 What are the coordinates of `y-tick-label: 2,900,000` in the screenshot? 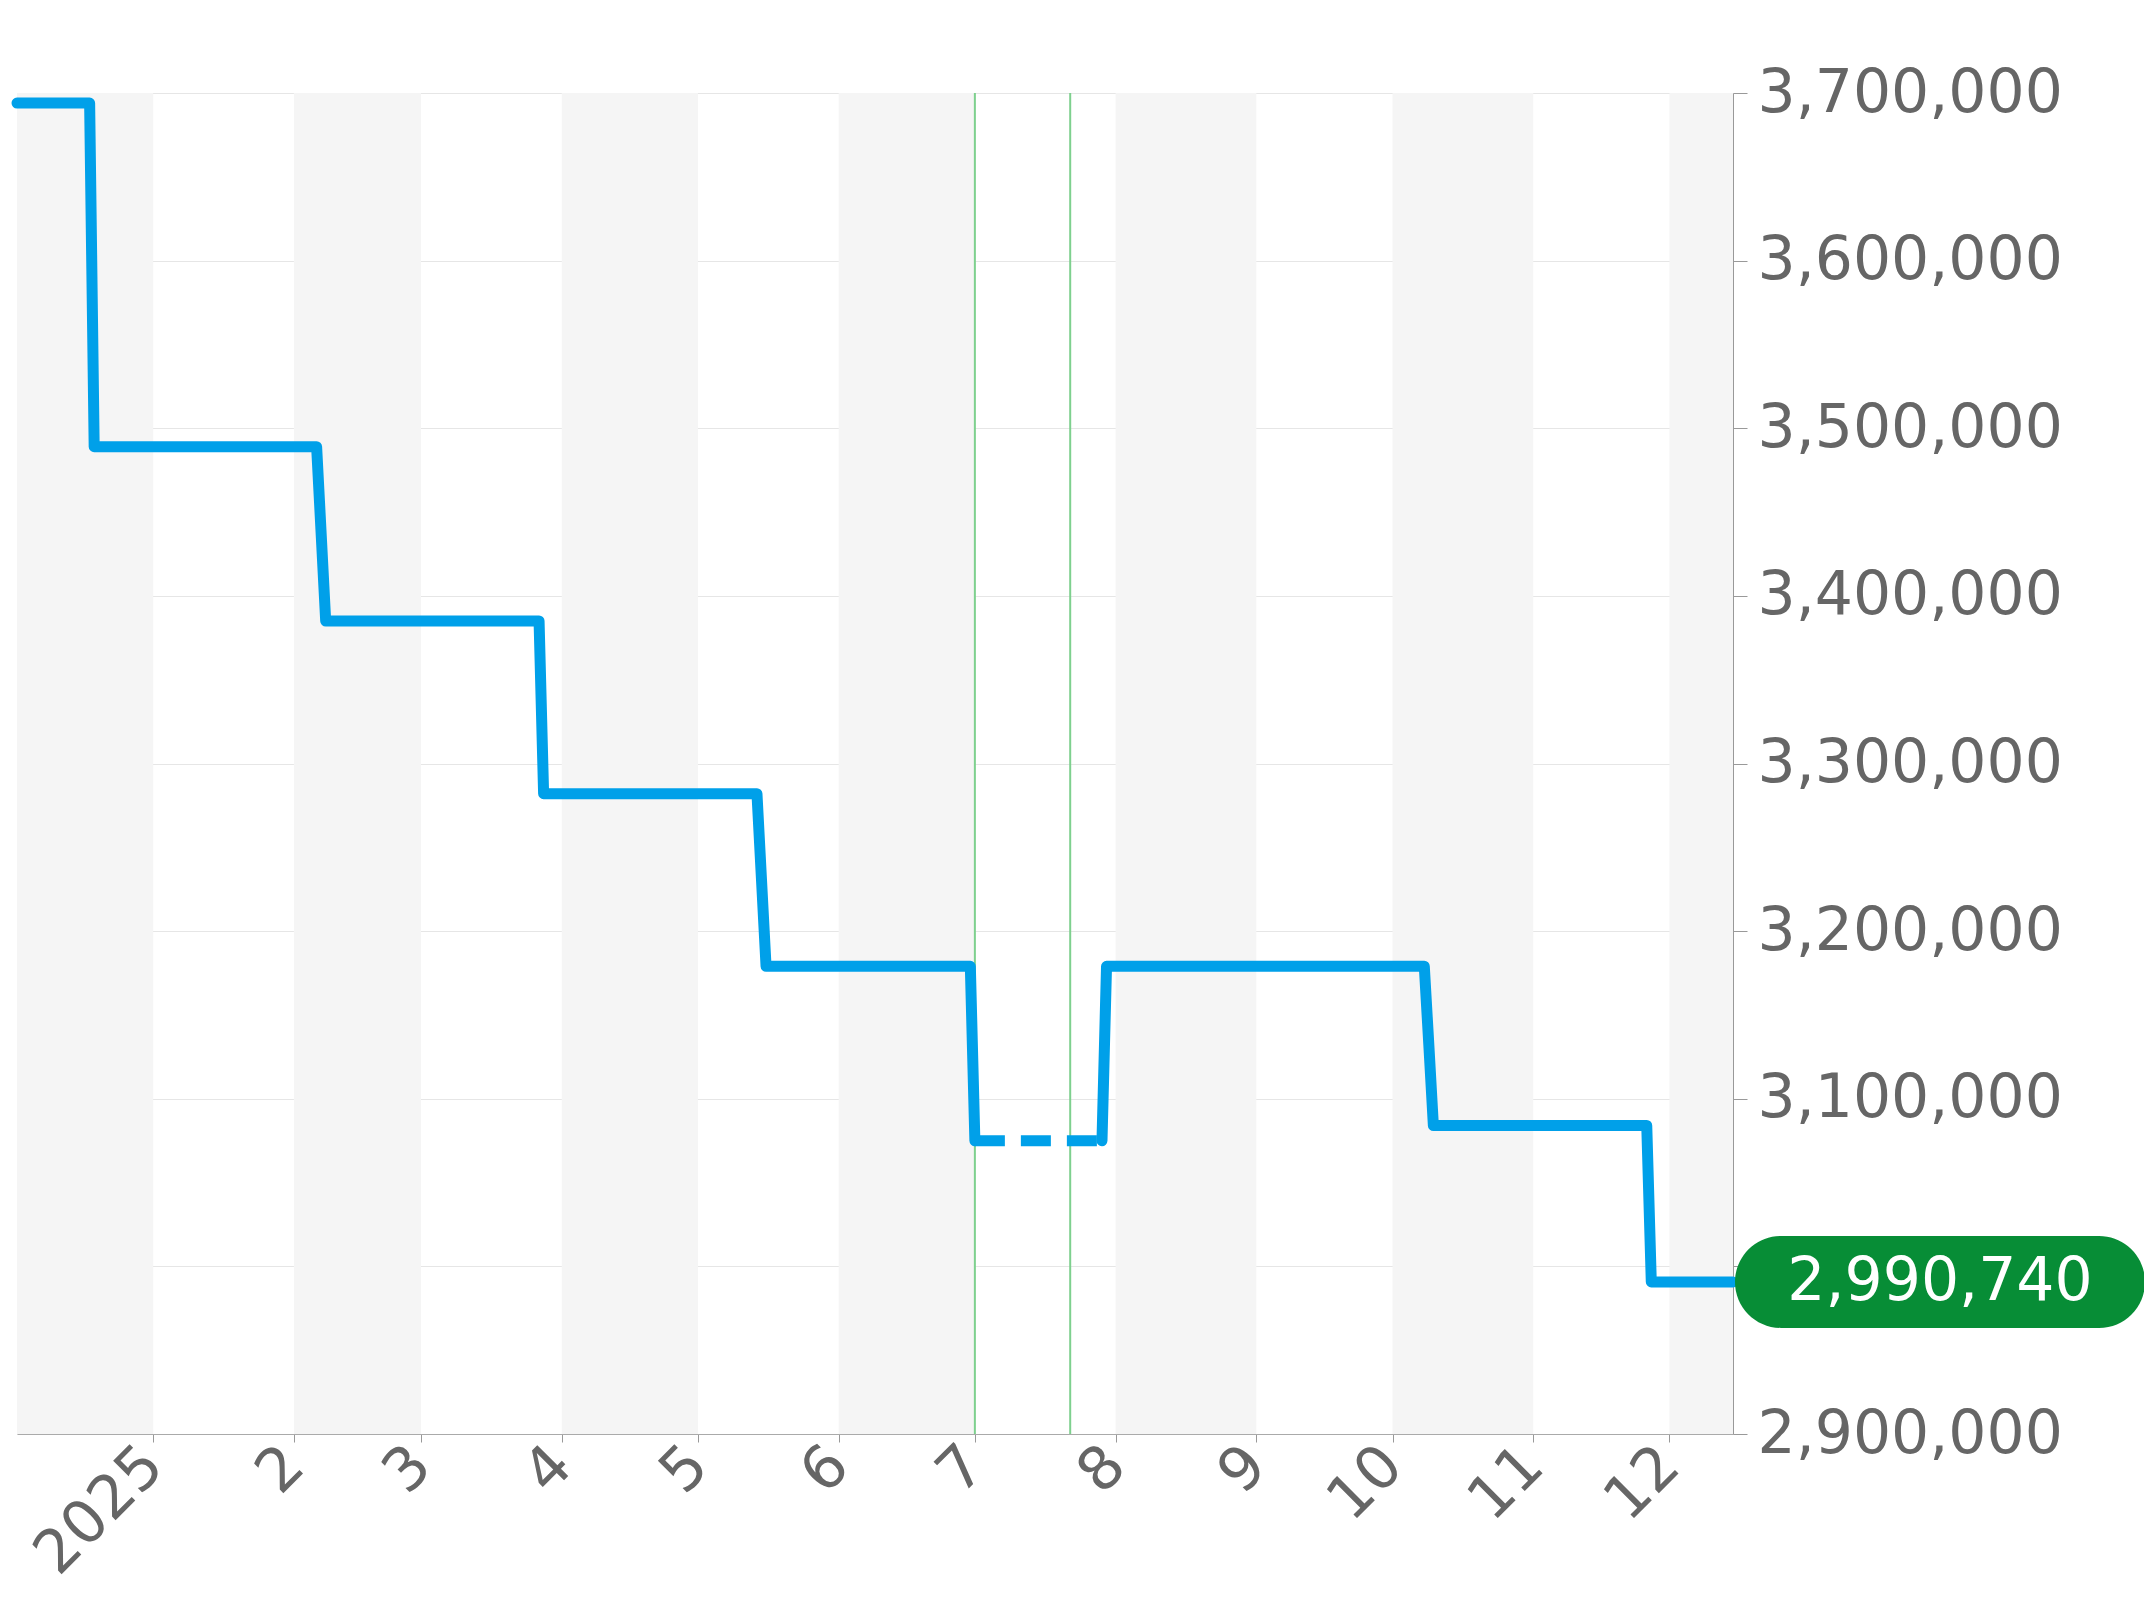 It's located at (1910, 1431).